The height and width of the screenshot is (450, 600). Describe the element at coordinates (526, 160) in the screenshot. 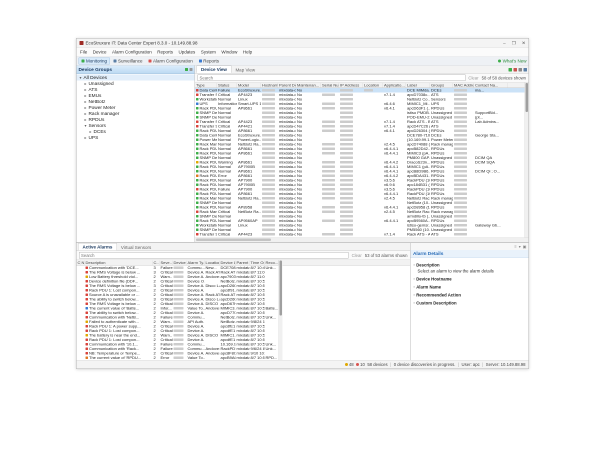

I see `device-table-vertical-scrollbar` at that location.